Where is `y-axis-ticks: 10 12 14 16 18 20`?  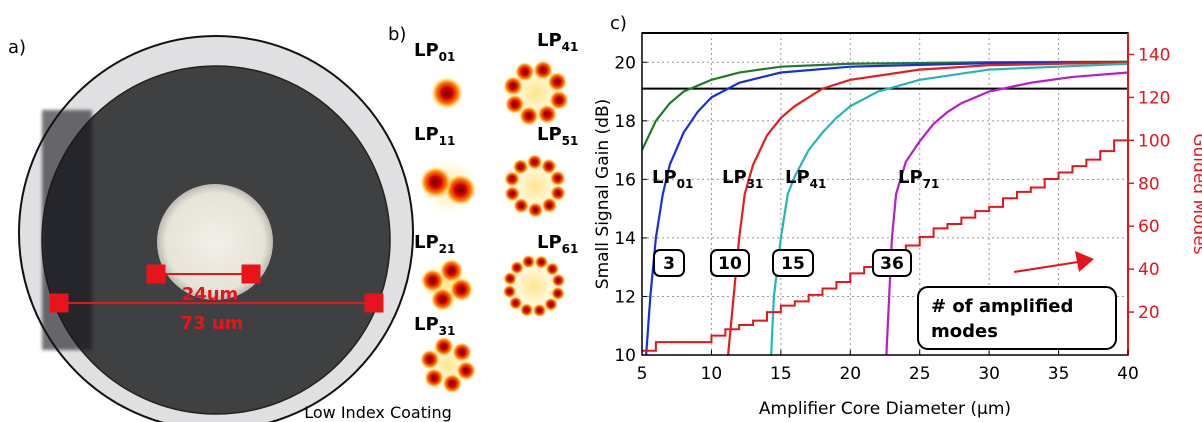 y-axis-ticks: 10 12 14 16 18 20 is located at coordinates (630, 209).